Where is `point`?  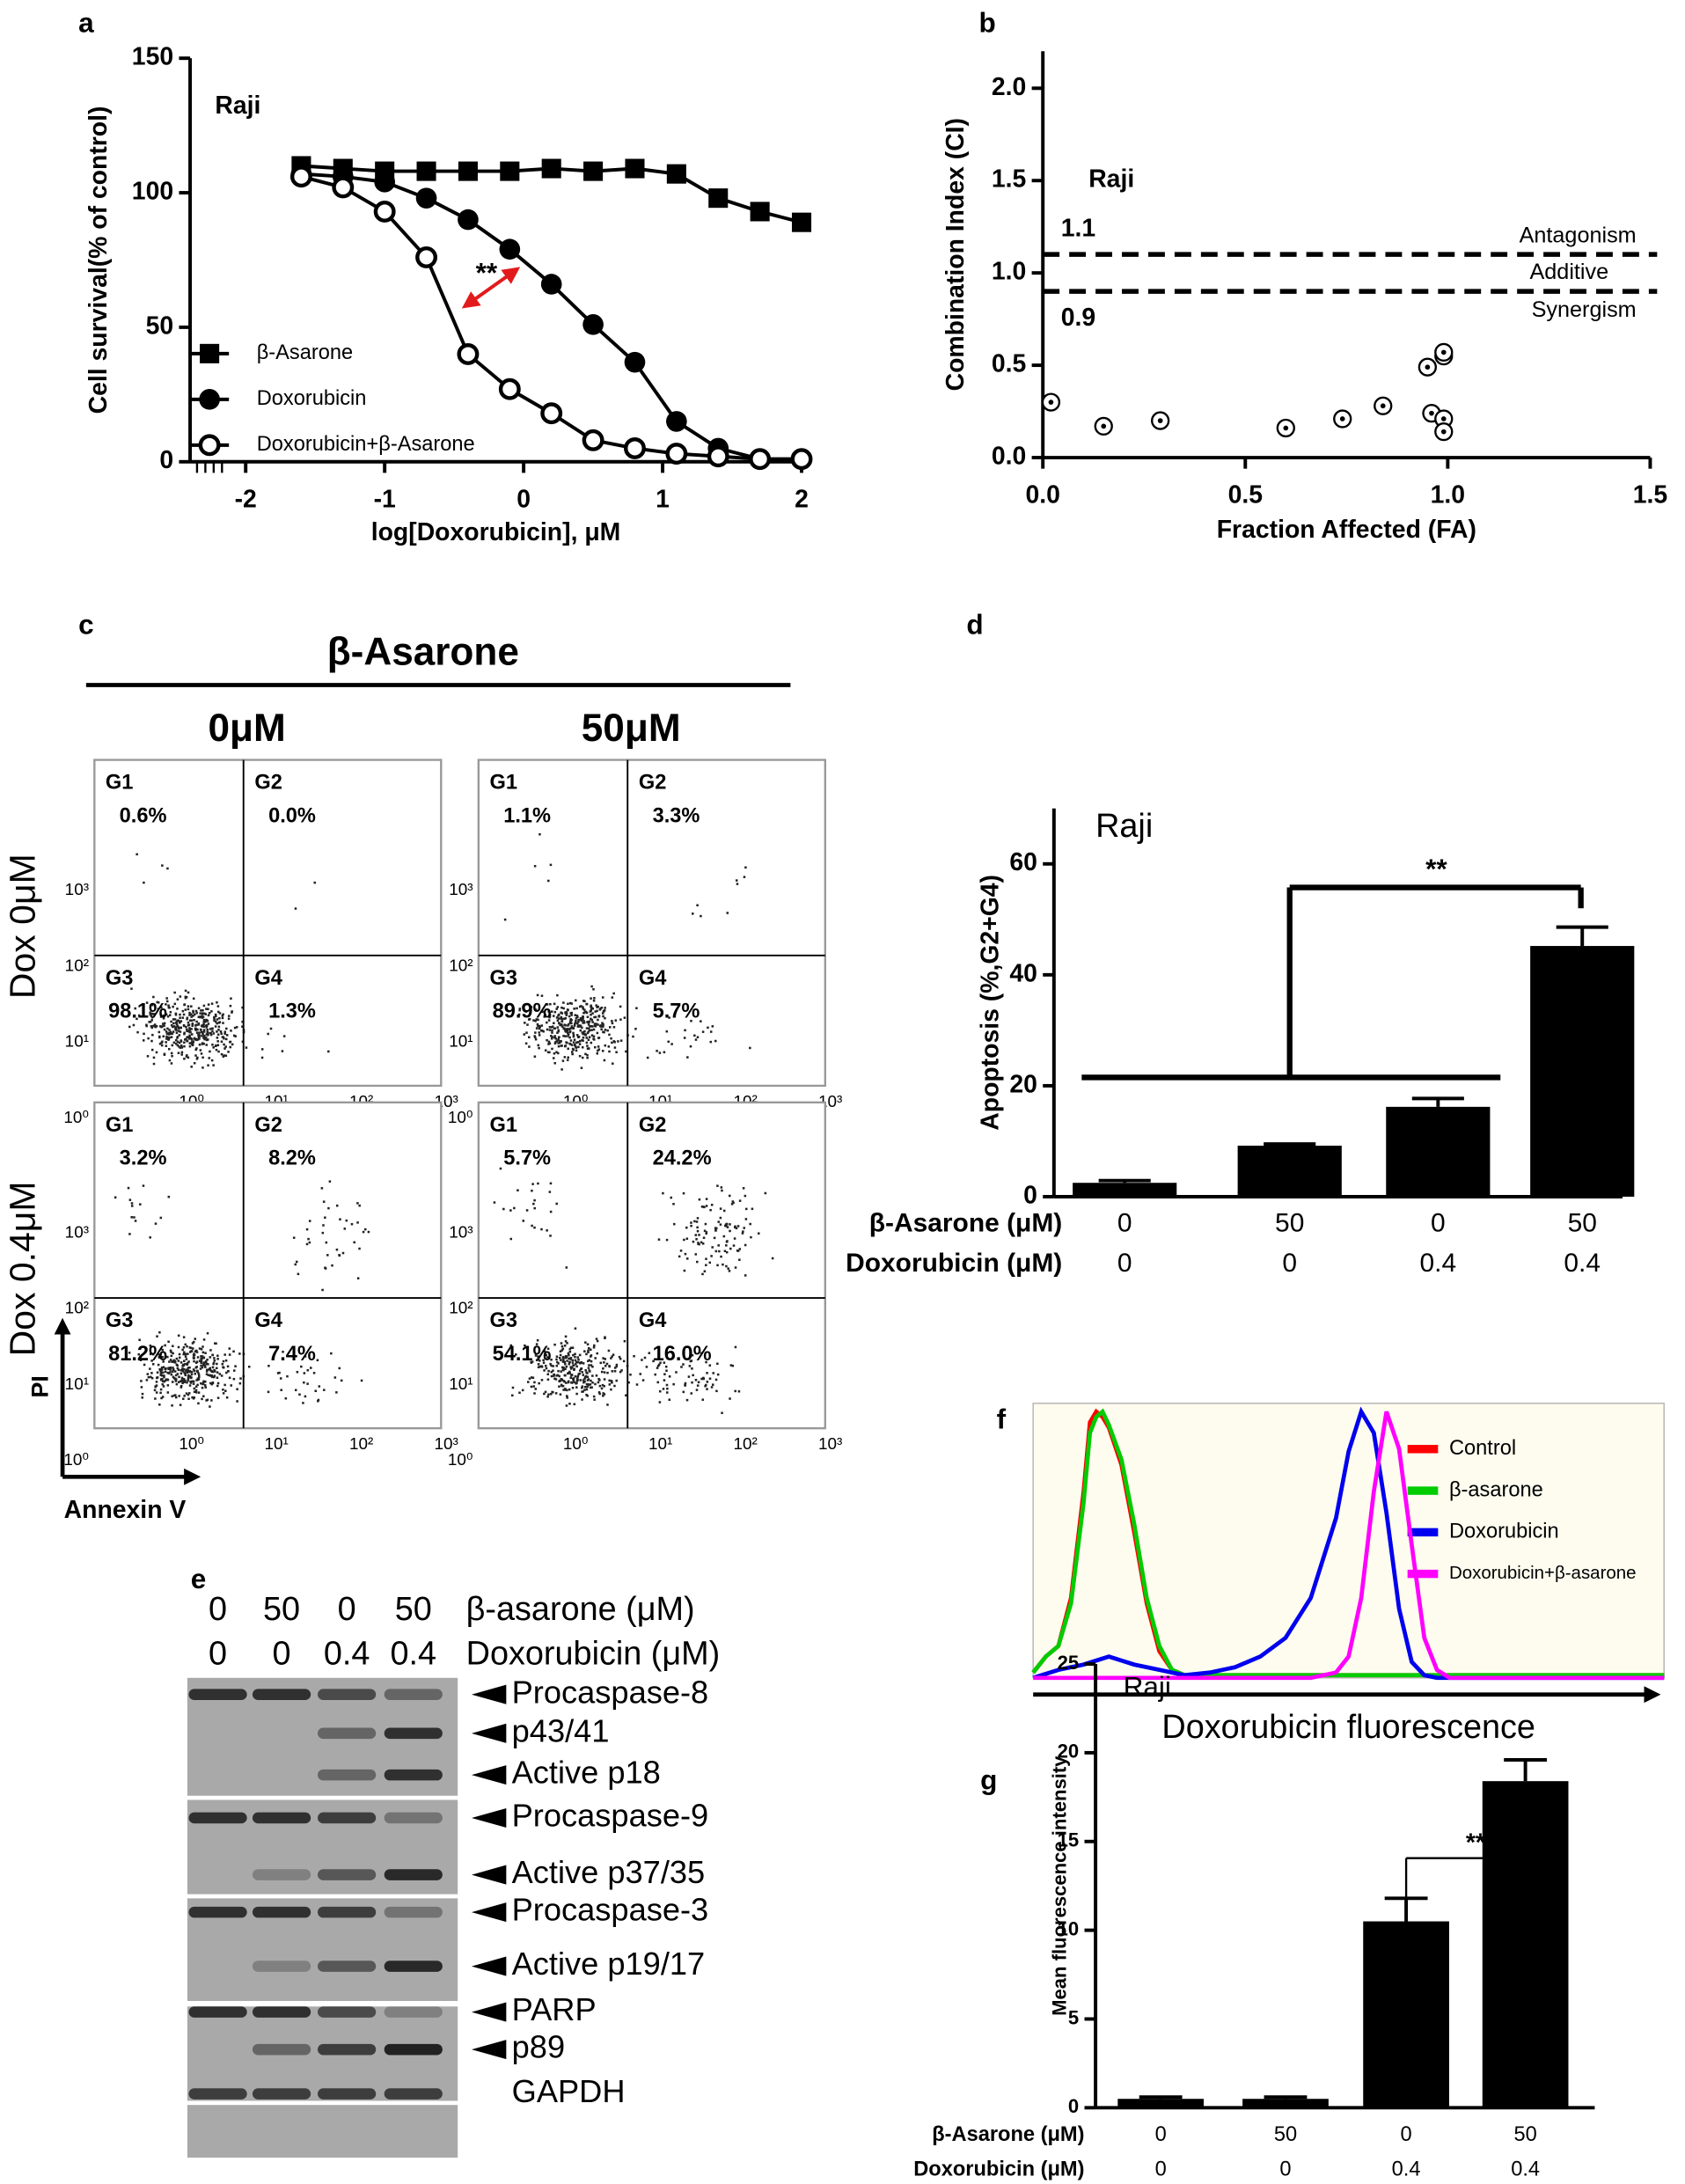 point is located at coordinates (1103, 426).